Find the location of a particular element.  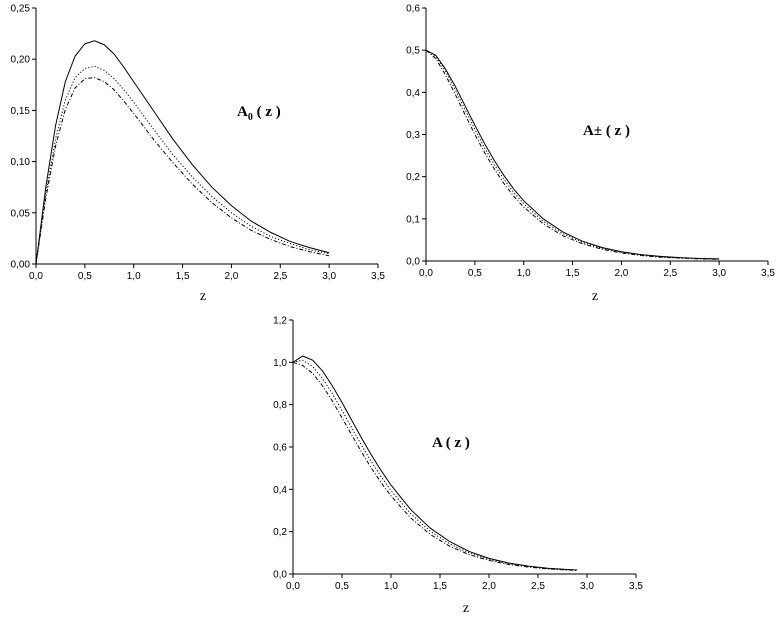

curve-annotation: A ( z ) is located at coordinates (451, 443).